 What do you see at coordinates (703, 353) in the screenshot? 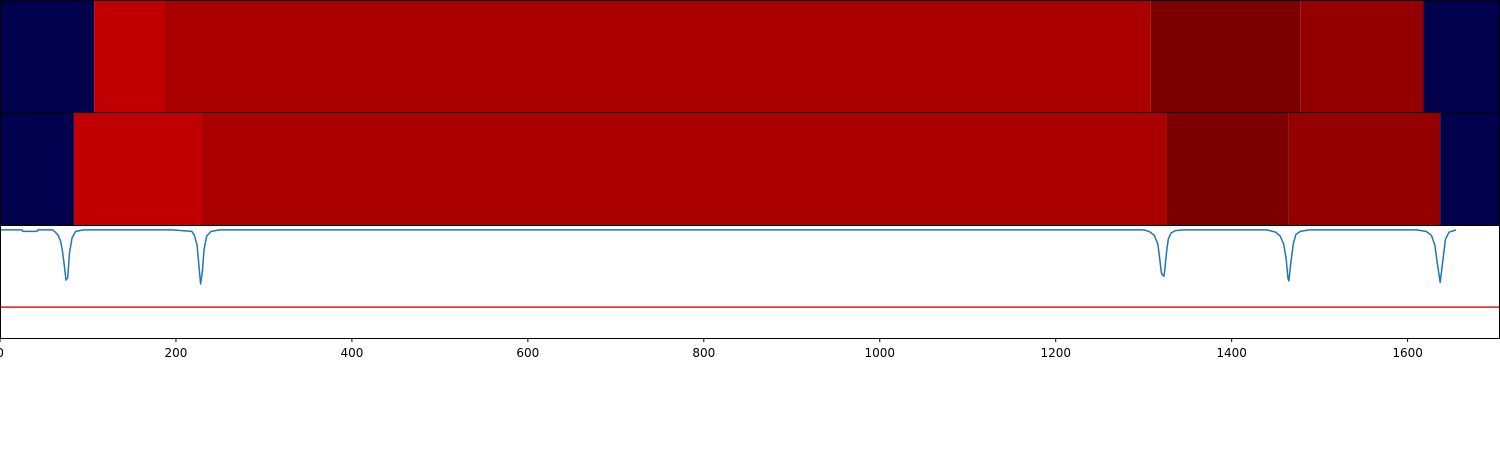
I see `x-tick-label-4: 800` at bounding box center [703, 353].